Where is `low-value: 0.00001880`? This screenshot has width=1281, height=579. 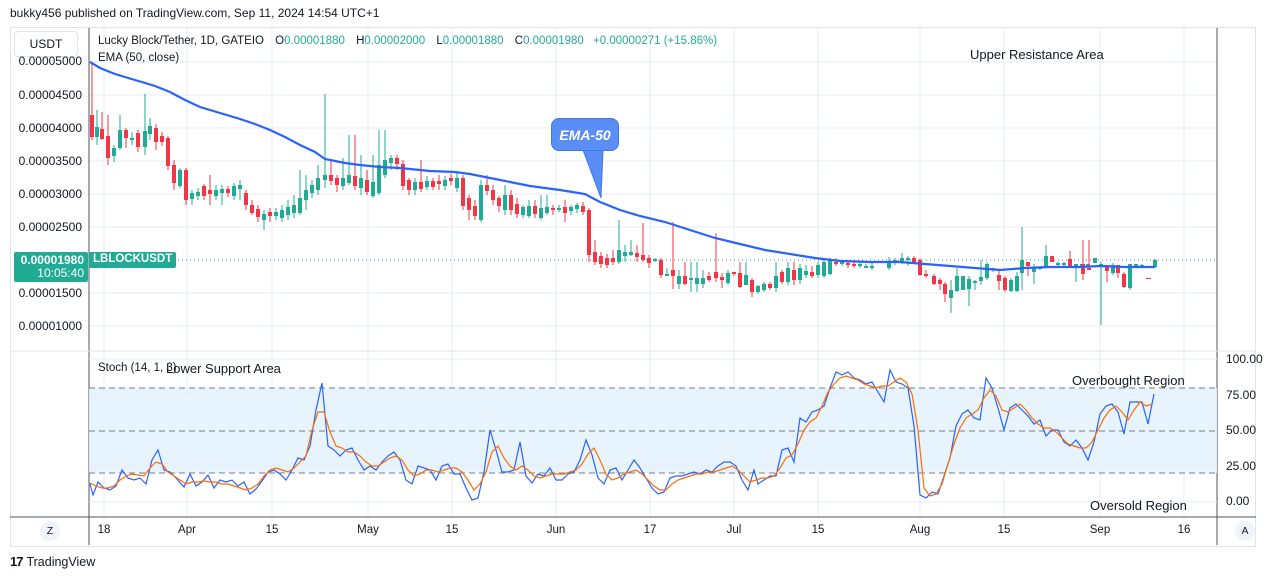
low-value: 0.00001880 is located at coordinates (473, 41).